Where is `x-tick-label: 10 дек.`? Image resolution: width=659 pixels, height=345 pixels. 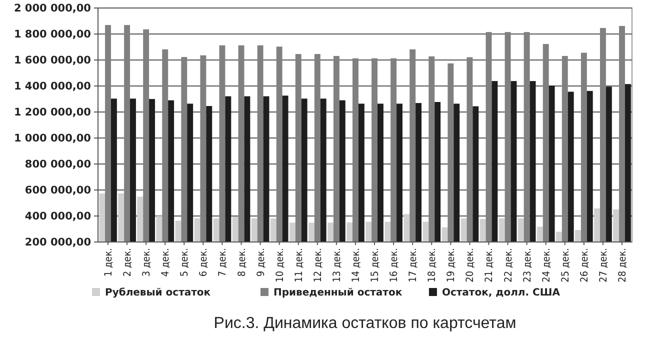 x-tick-label: 10 дек. is located at coordinates (280, 265).